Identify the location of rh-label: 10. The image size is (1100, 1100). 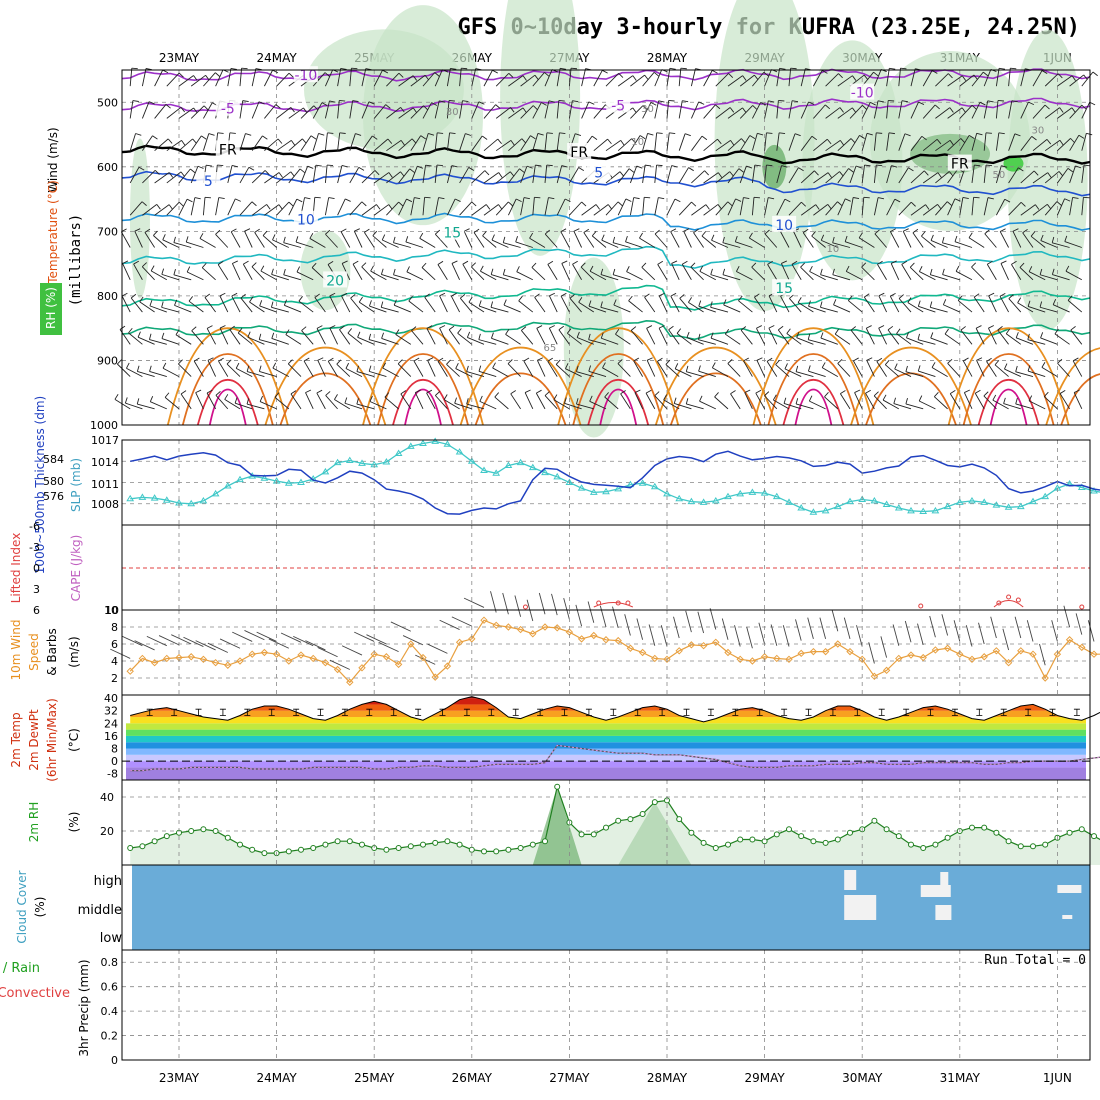
(833, 249).